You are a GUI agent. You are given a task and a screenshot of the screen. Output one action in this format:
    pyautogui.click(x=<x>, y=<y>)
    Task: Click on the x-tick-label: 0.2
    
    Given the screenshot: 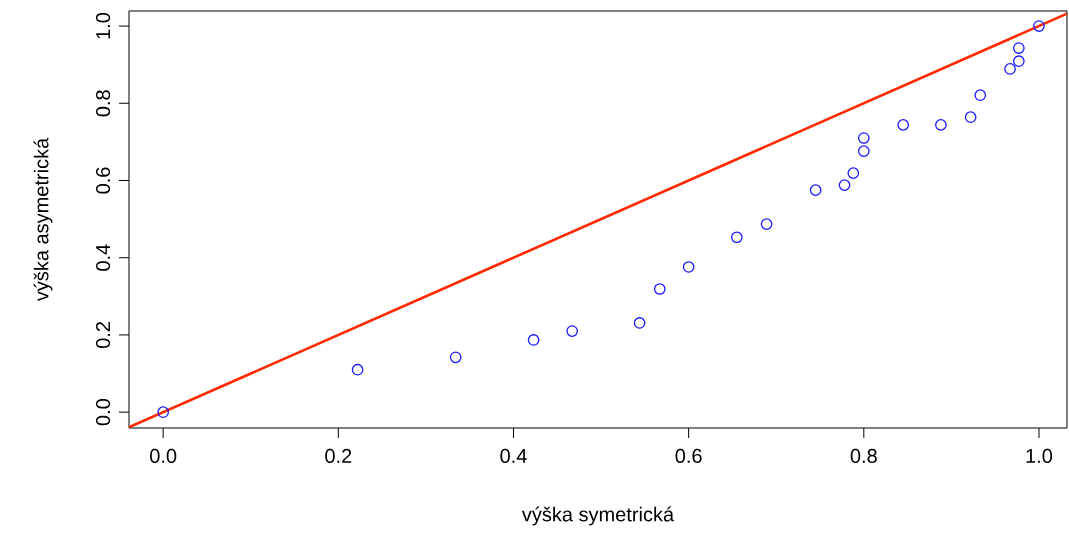 What is the action you would take?
    pyautogui.click(x=338, y=455)
    